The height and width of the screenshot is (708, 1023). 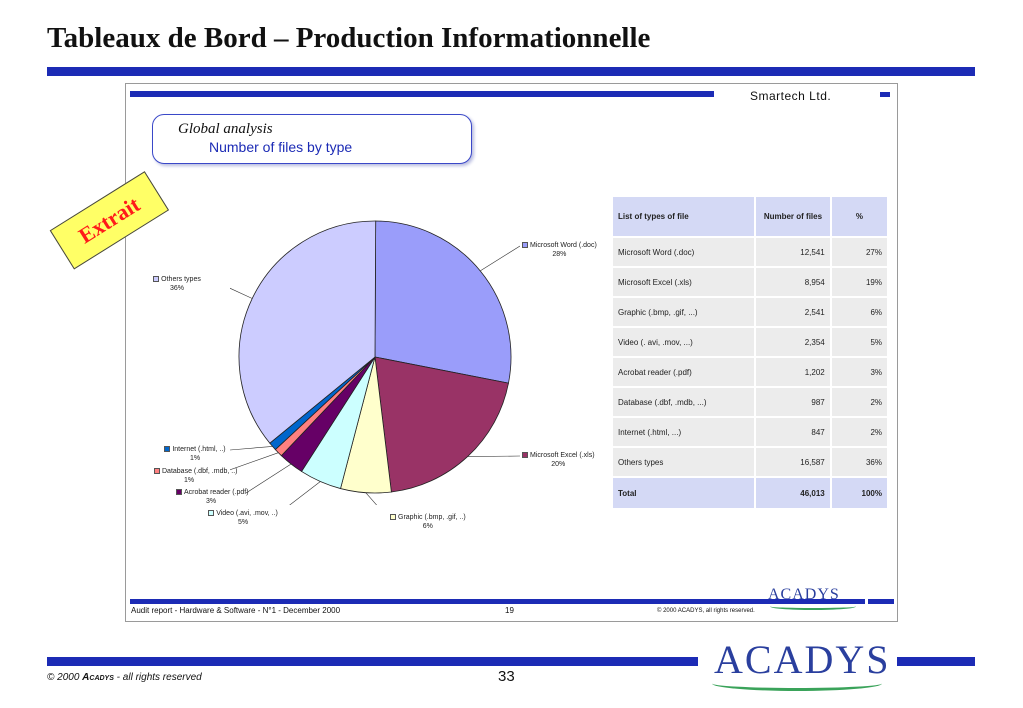 I want to click on cell-count: 12,541, so click(x=793, y=252).